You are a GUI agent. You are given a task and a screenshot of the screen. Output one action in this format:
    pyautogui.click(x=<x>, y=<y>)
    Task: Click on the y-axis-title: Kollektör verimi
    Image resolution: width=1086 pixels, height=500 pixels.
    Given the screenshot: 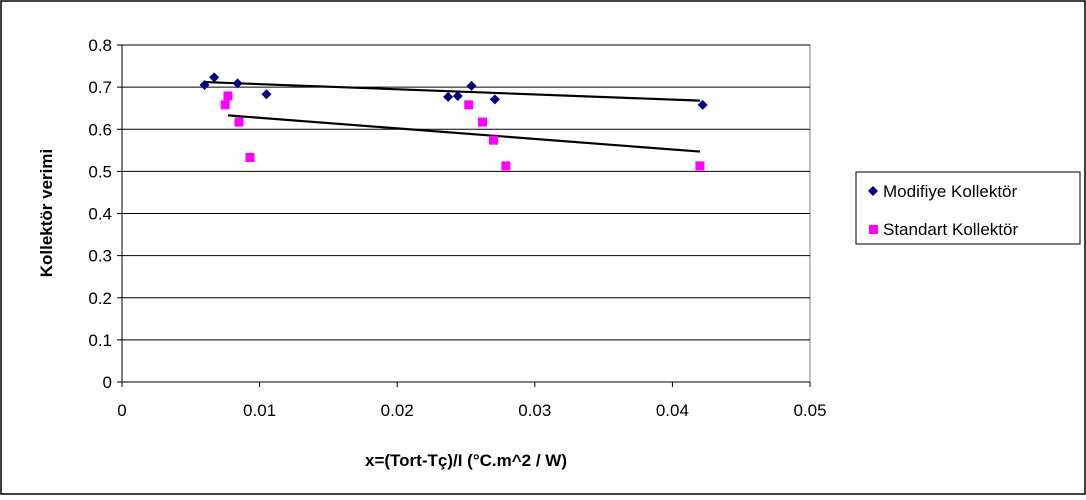 What is the action you would take?
    pyautogui.click(x=46, y=213)
    